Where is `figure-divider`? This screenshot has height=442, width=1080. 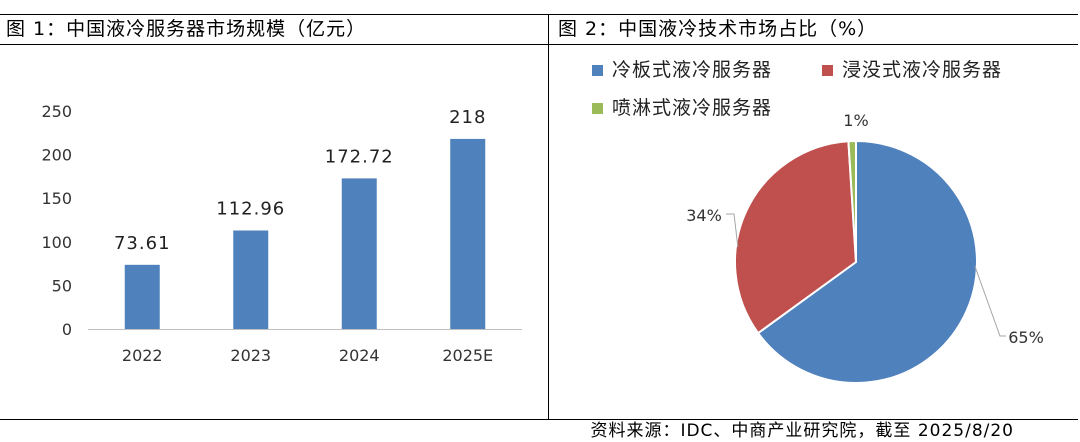 figure-divider is located at coordinates (548, 217).